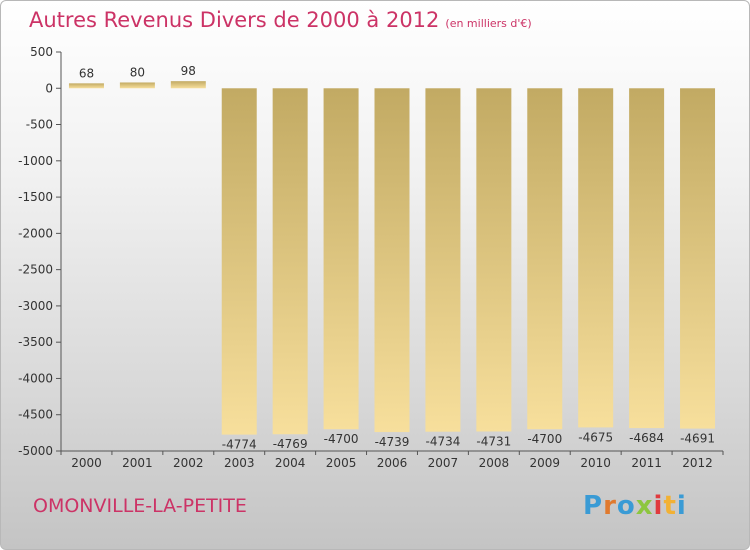 Image resolution: width=750 pixels, height=550 pixels. Describe the element at coordinates (239, 463) in the screenshot. I see `x-tick-label: 2003` at that location.